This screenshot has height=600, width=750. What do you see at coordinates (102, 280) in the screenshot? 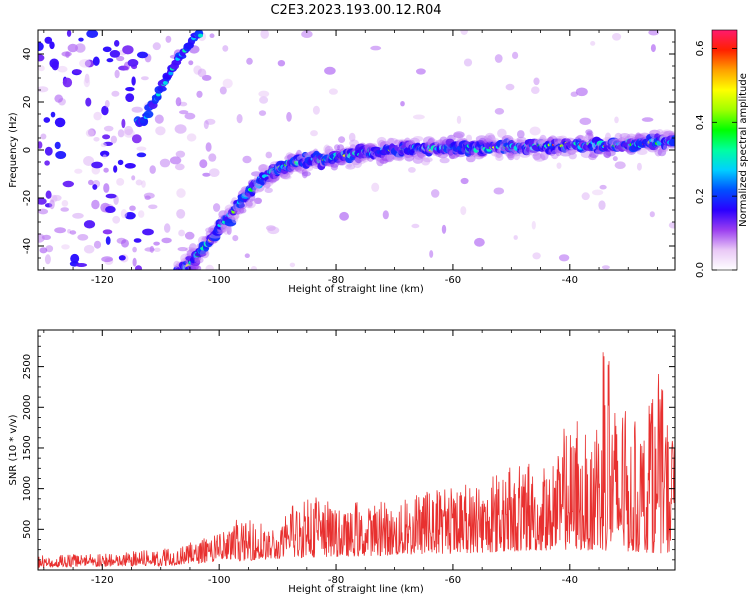
I see `spectrogram-xtick-label: -120` at bounding box center [102, 280].